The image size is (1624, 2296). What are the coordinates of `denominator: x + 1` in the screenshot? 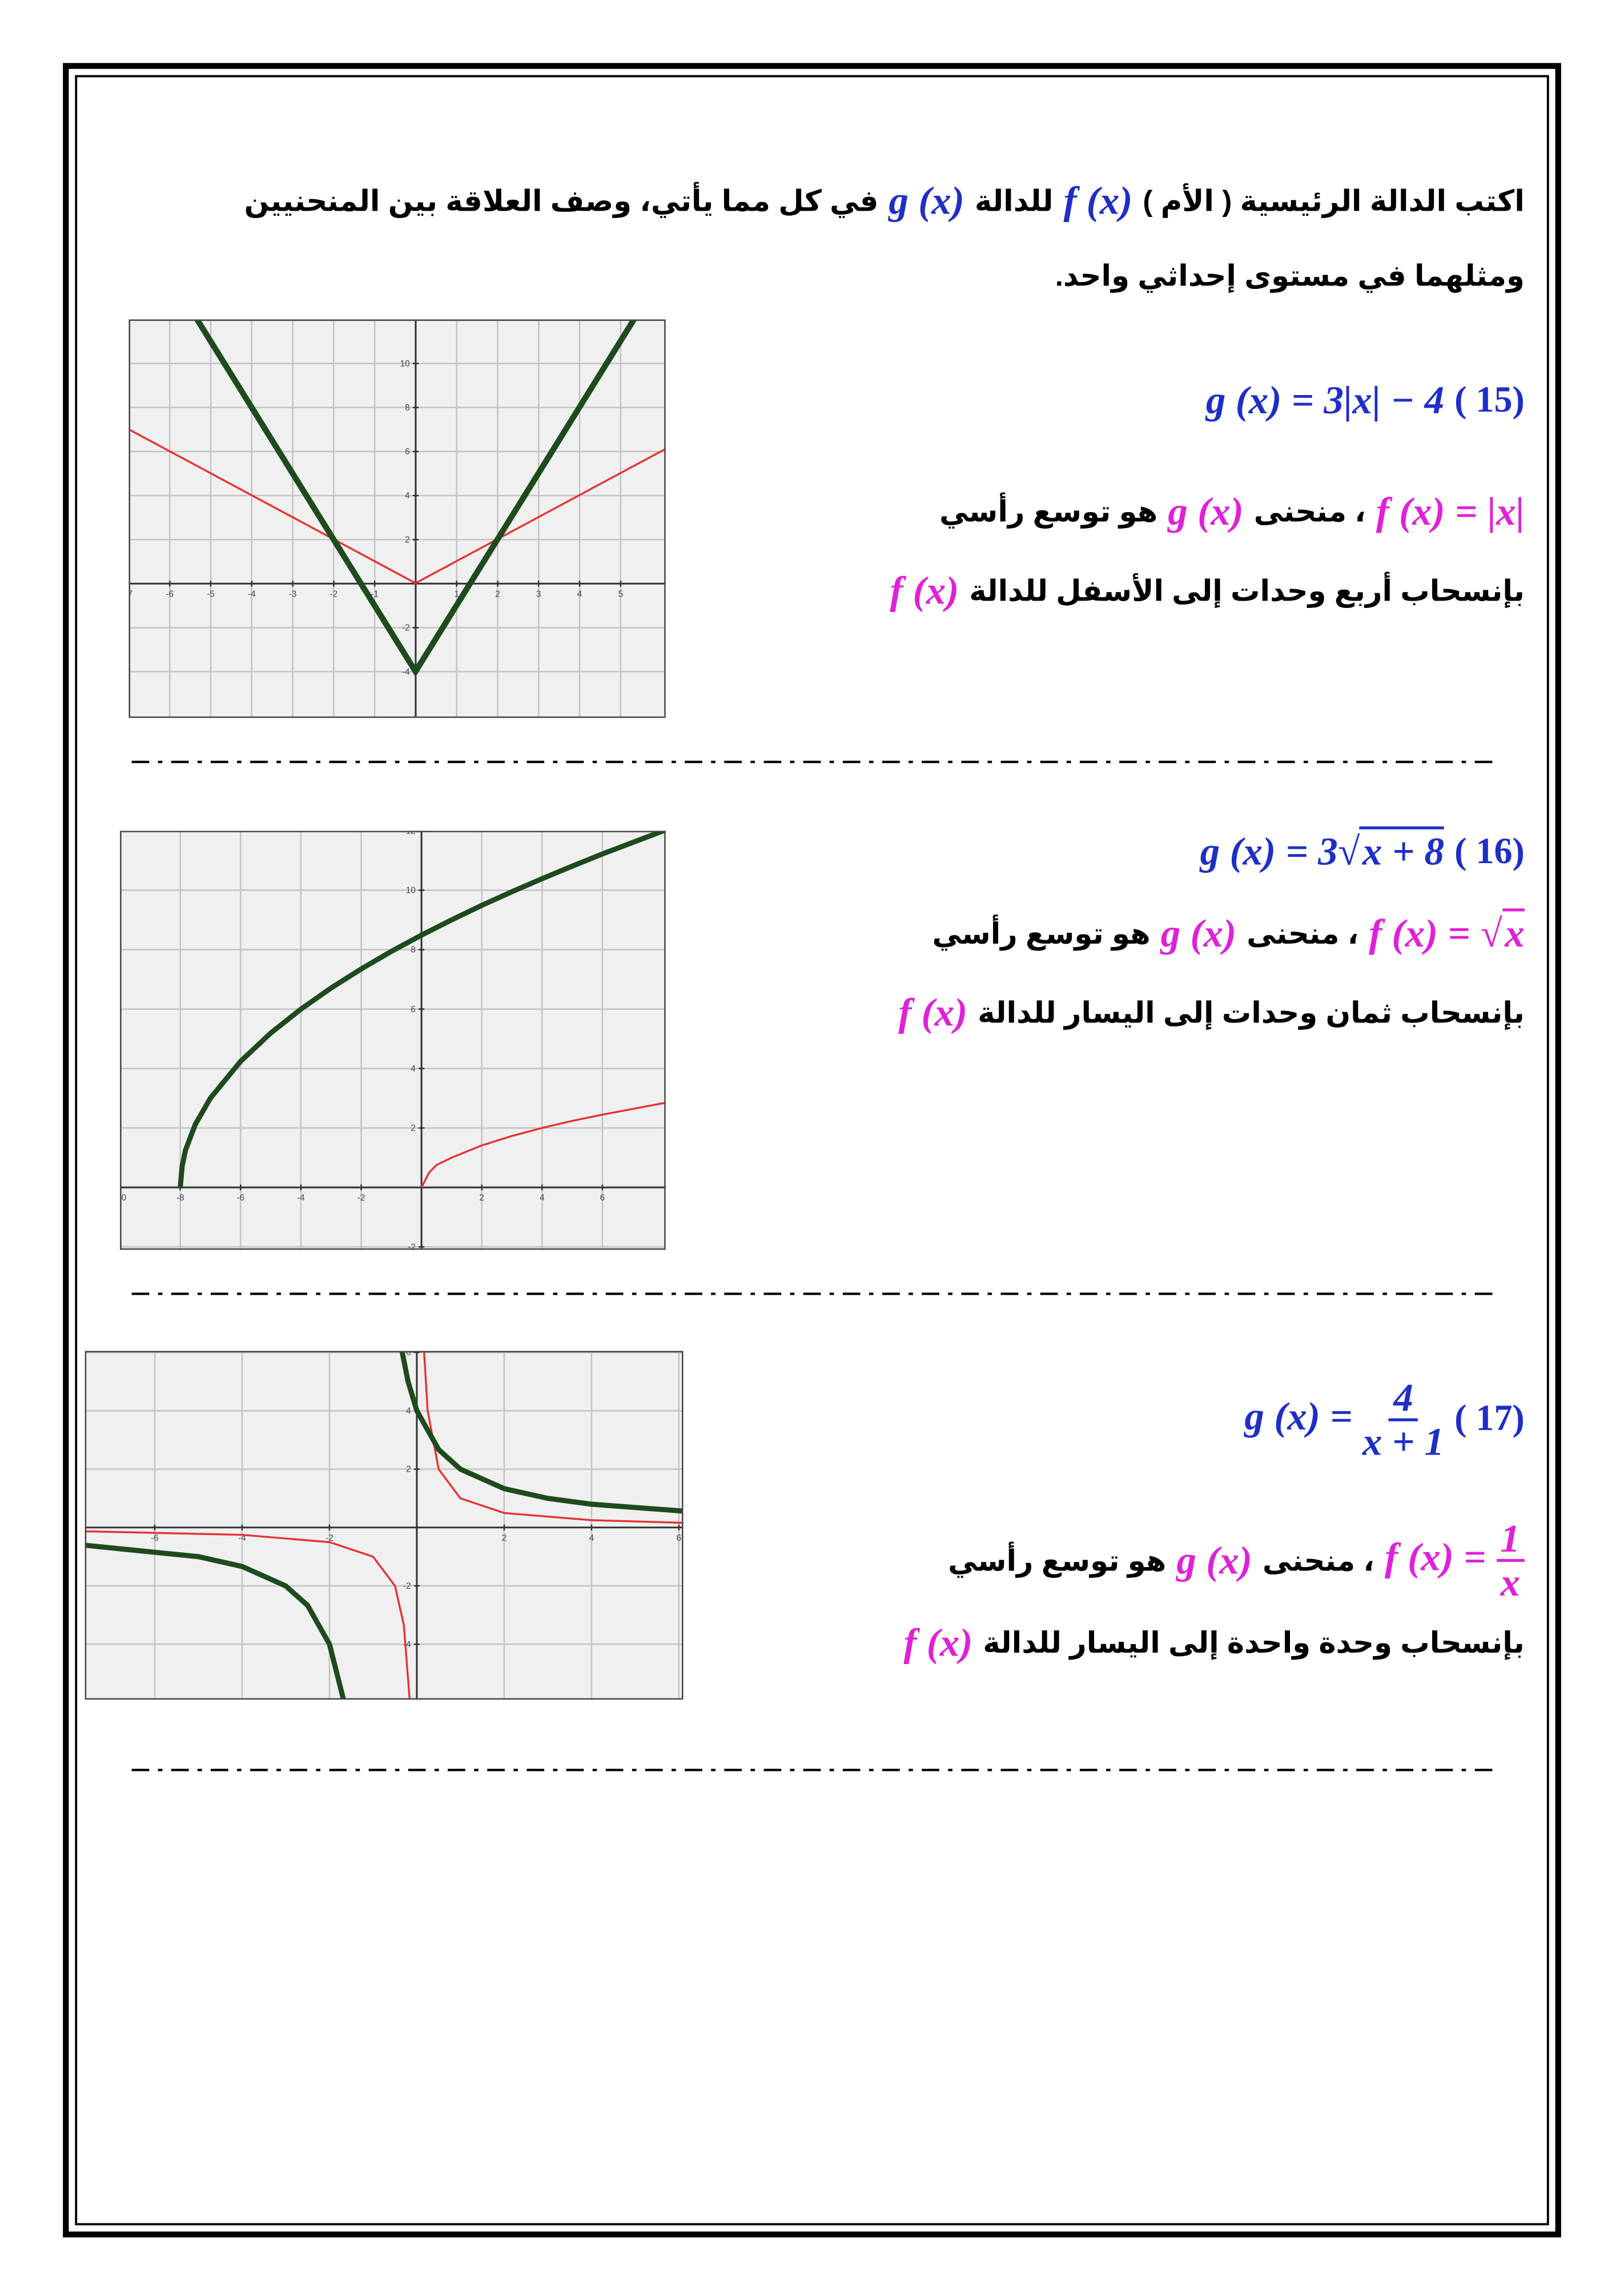 It's located at (1403, 1442).